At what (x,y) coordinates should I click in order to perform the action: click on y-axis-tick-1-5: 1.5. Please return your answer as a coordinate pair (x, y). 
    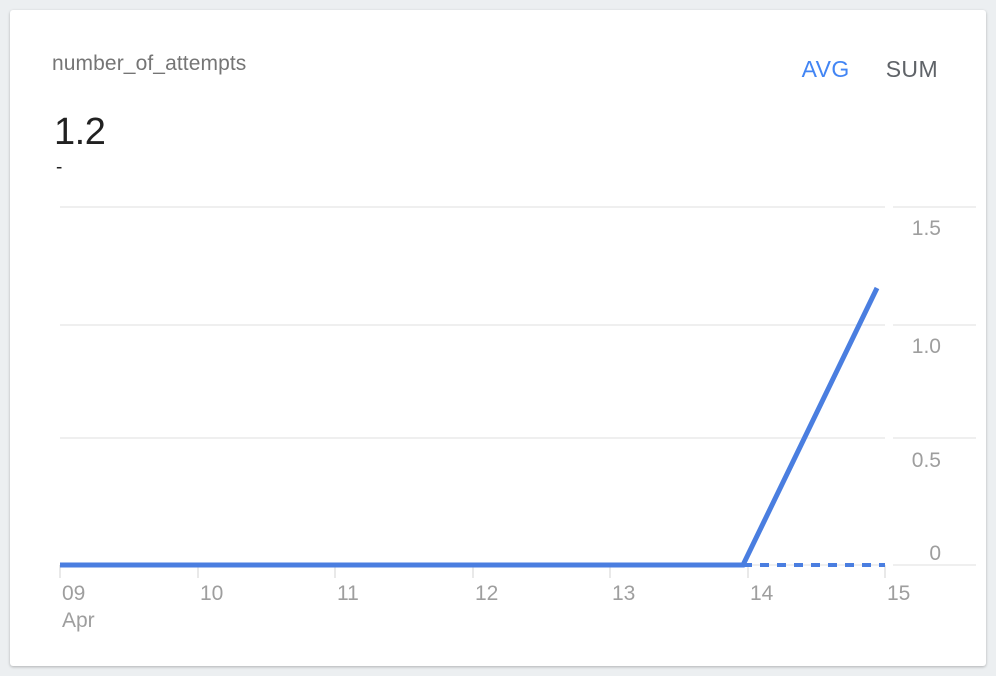
    Looking at the image, I should click on (926, 228).